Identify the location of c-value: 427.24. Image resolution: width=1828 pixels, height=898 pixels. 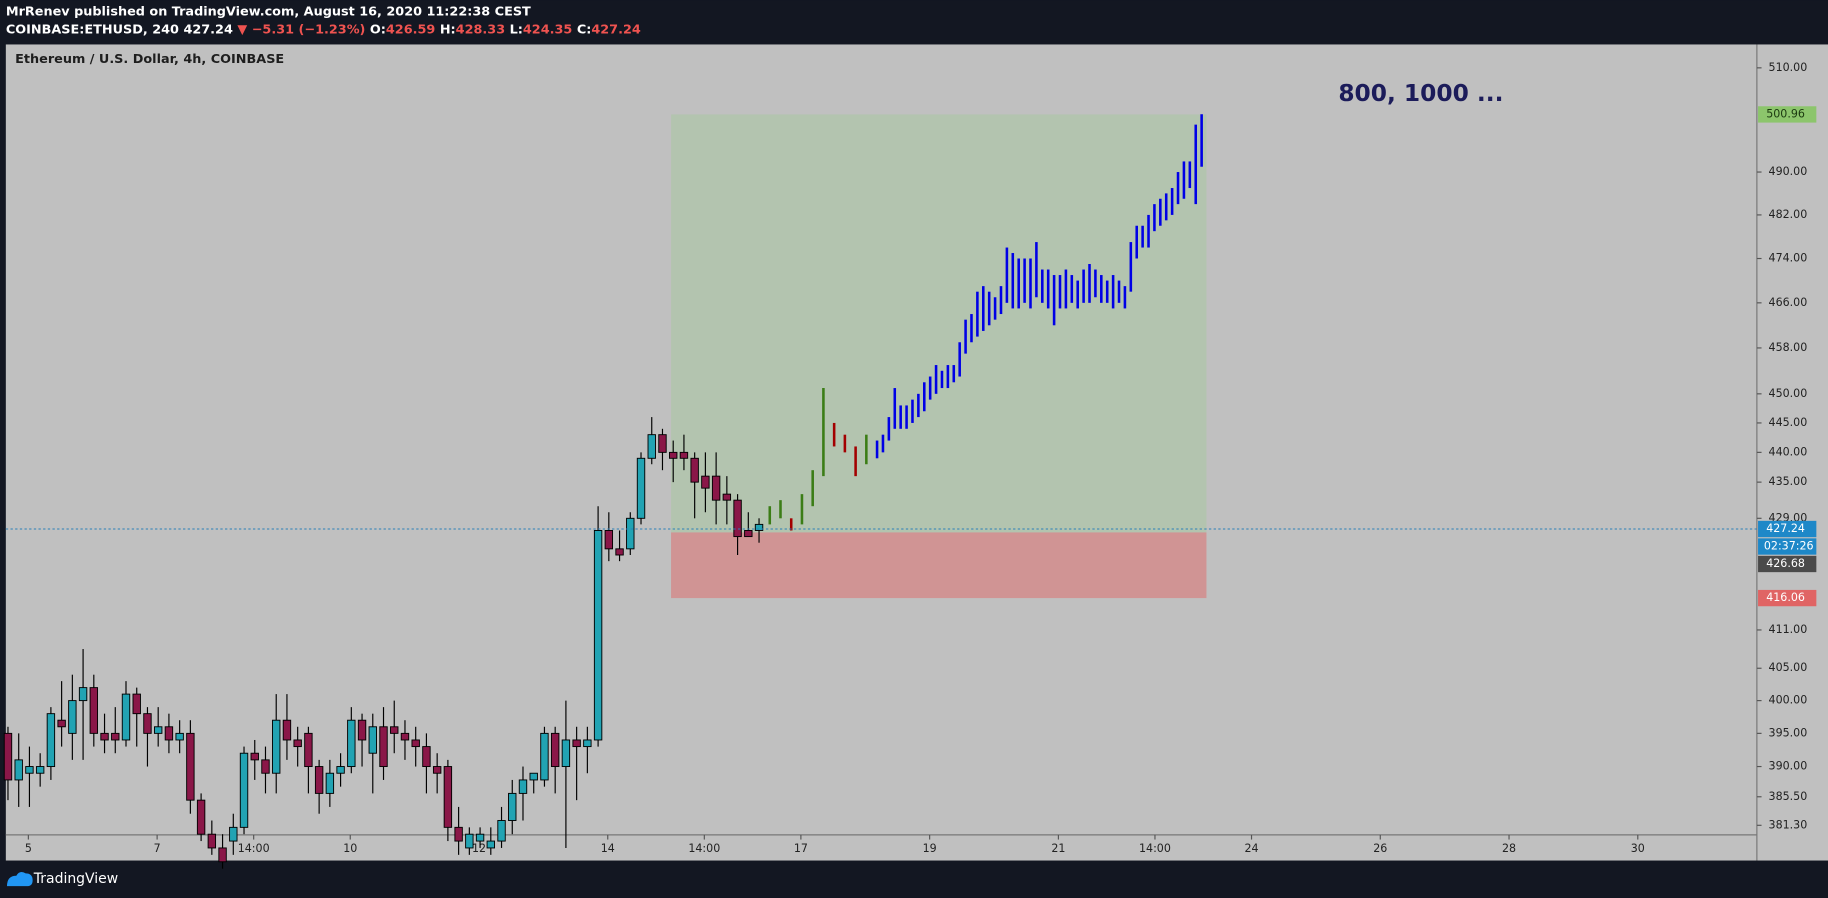
(616, 29).